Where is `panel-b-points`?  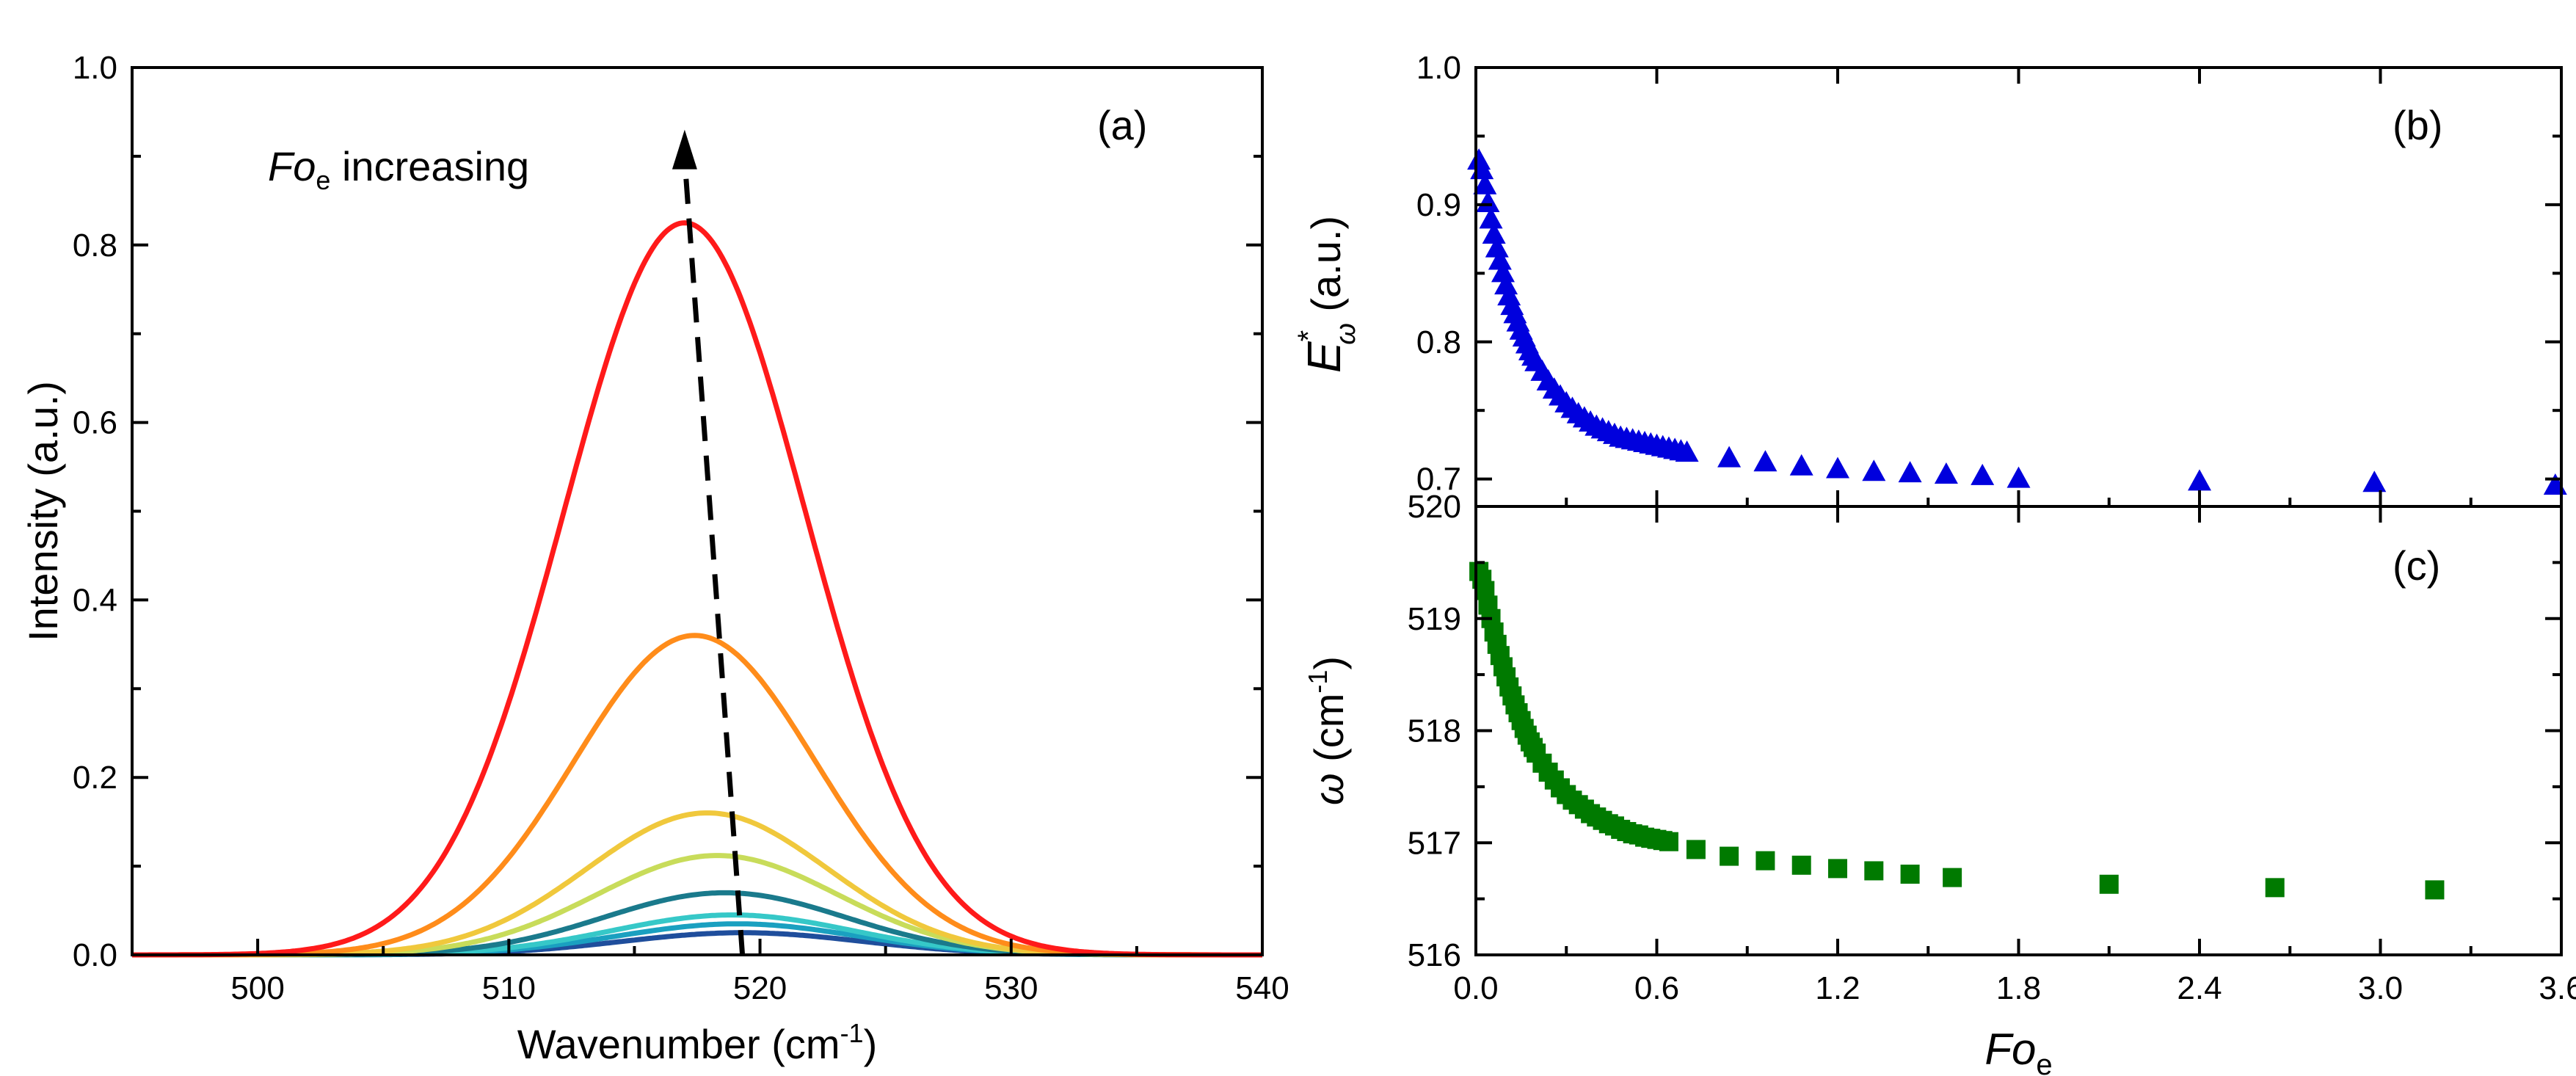 panel-b-points is located at coordinates (2017, 321).